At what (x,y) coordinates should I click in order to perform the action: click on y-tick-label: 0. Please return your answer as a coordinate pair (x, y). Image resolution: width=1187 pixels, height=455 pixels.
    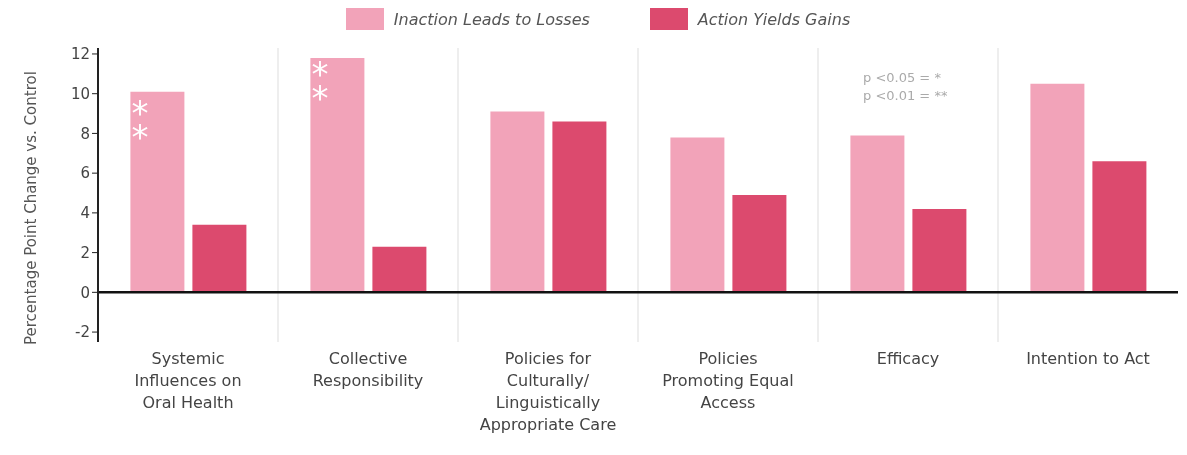
    Looking at the image, I should click on (85, 292).